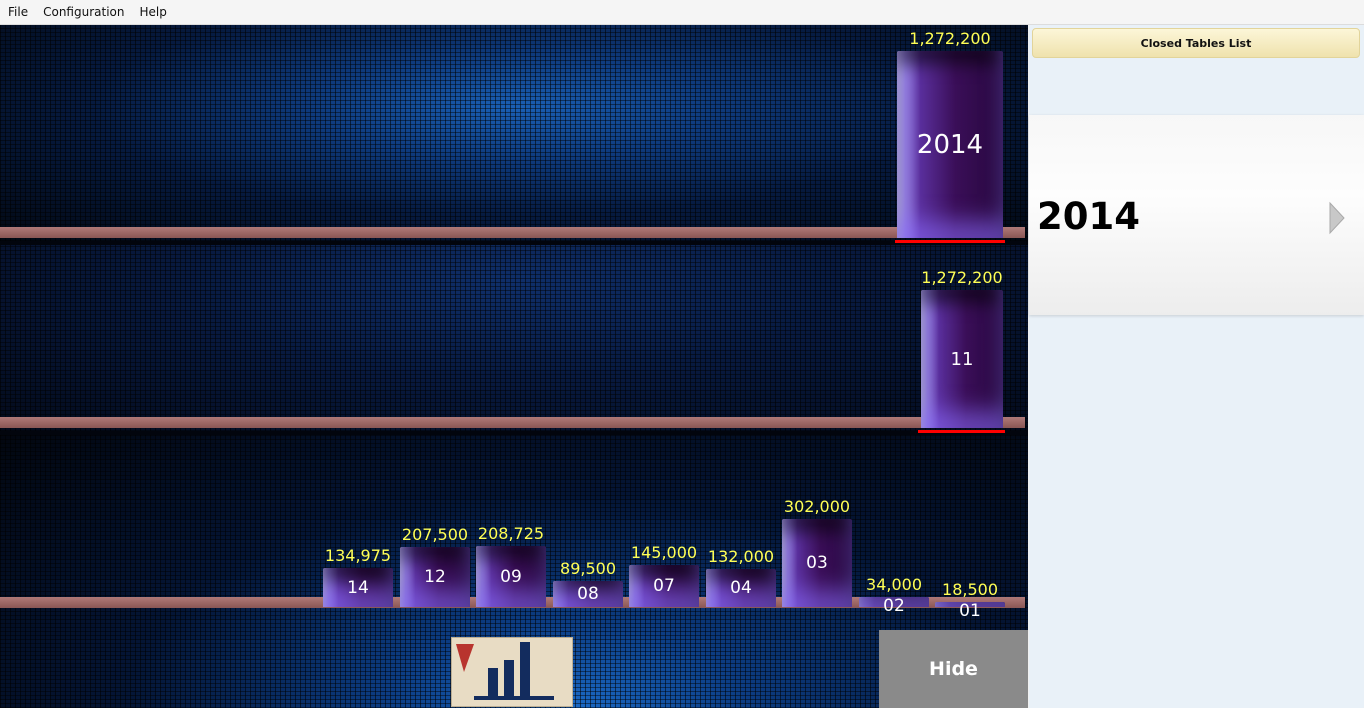 The image size is (1364, 708). Describe the element at coordinates (84, 12) in the screenshot. I see `menu-configuration: Configuration` at that location.